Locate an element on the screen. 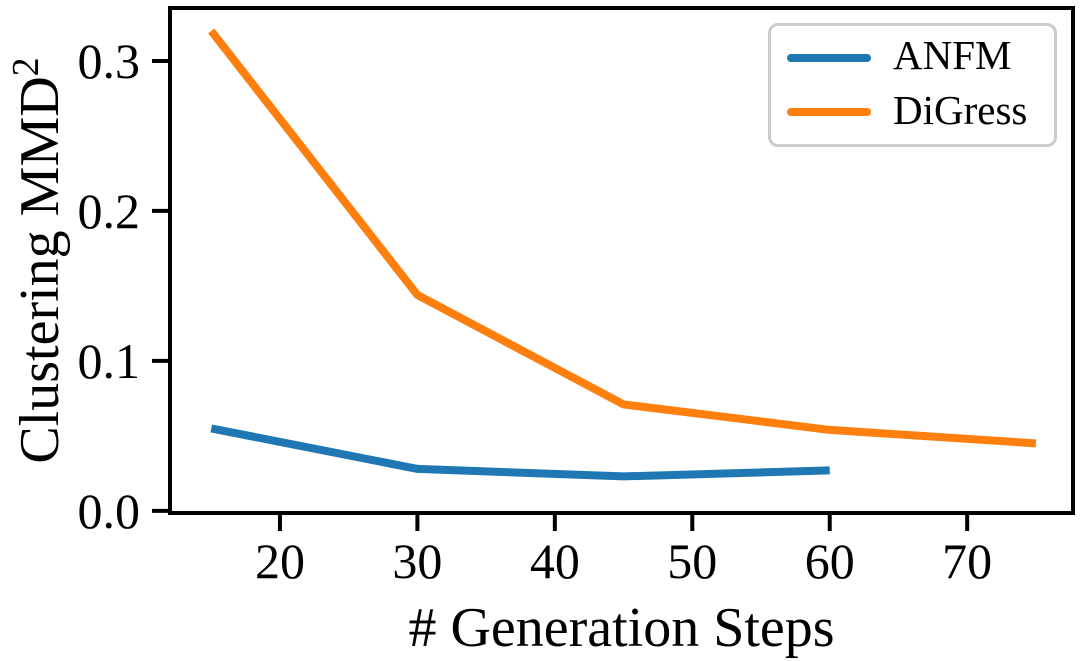 The image size is (1080, 661). x-tick-label: 40 is located at coordinates (555, 561).